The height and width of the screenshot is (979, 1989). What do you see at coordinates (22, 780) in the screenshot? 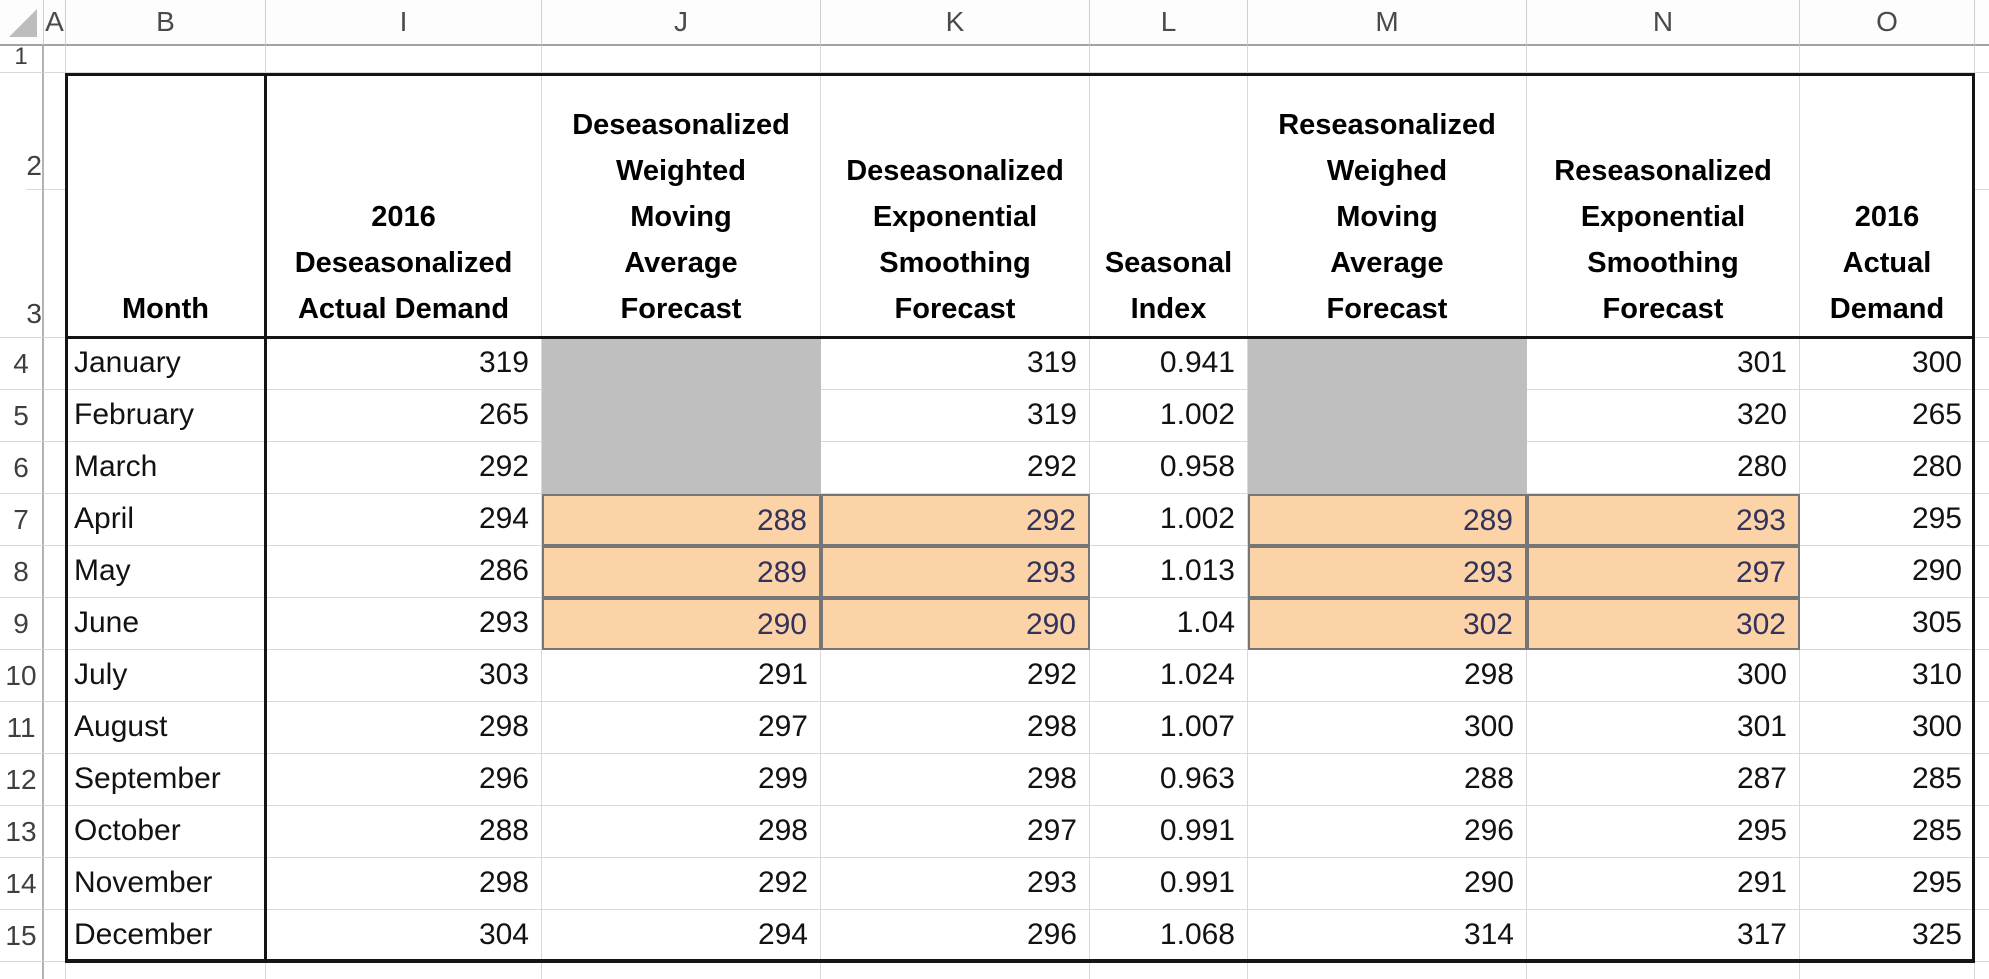
I see `row-number-12: 12` at bounding box center [22, 780].